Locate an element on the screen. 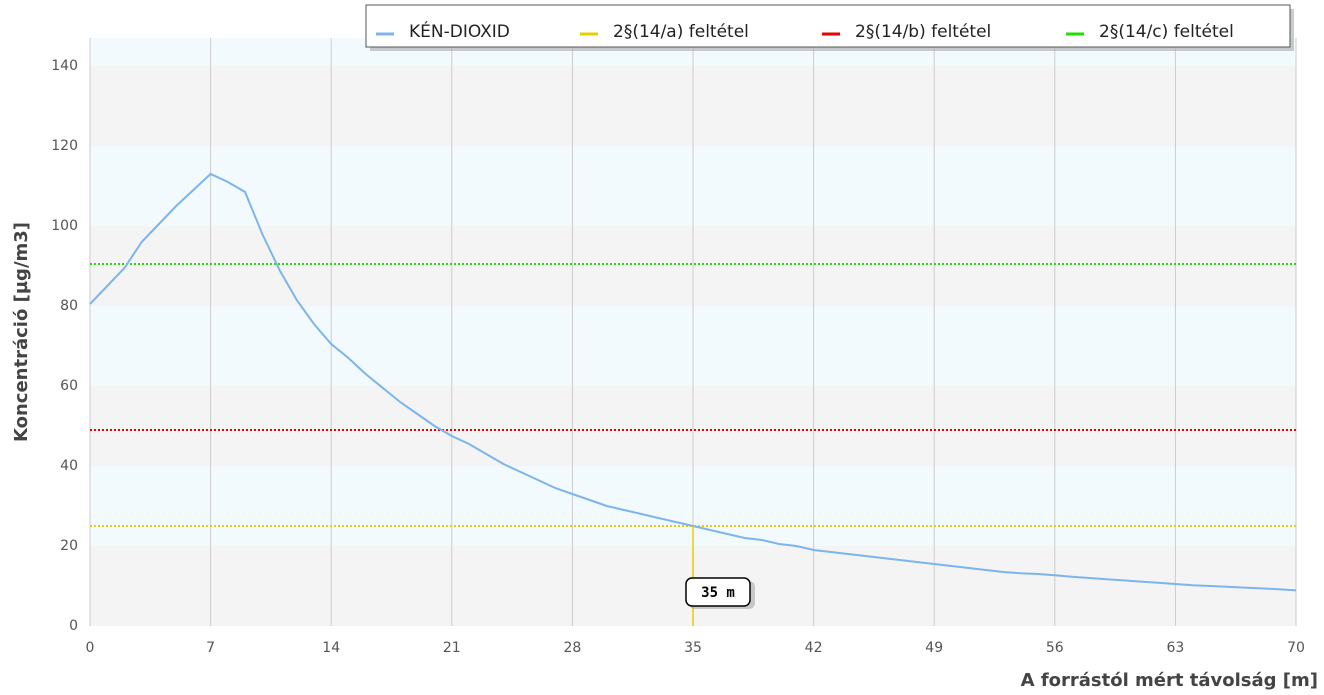 The image size is (1324, 695). x-tick-label: 14 is located at coordinates (331, 648).